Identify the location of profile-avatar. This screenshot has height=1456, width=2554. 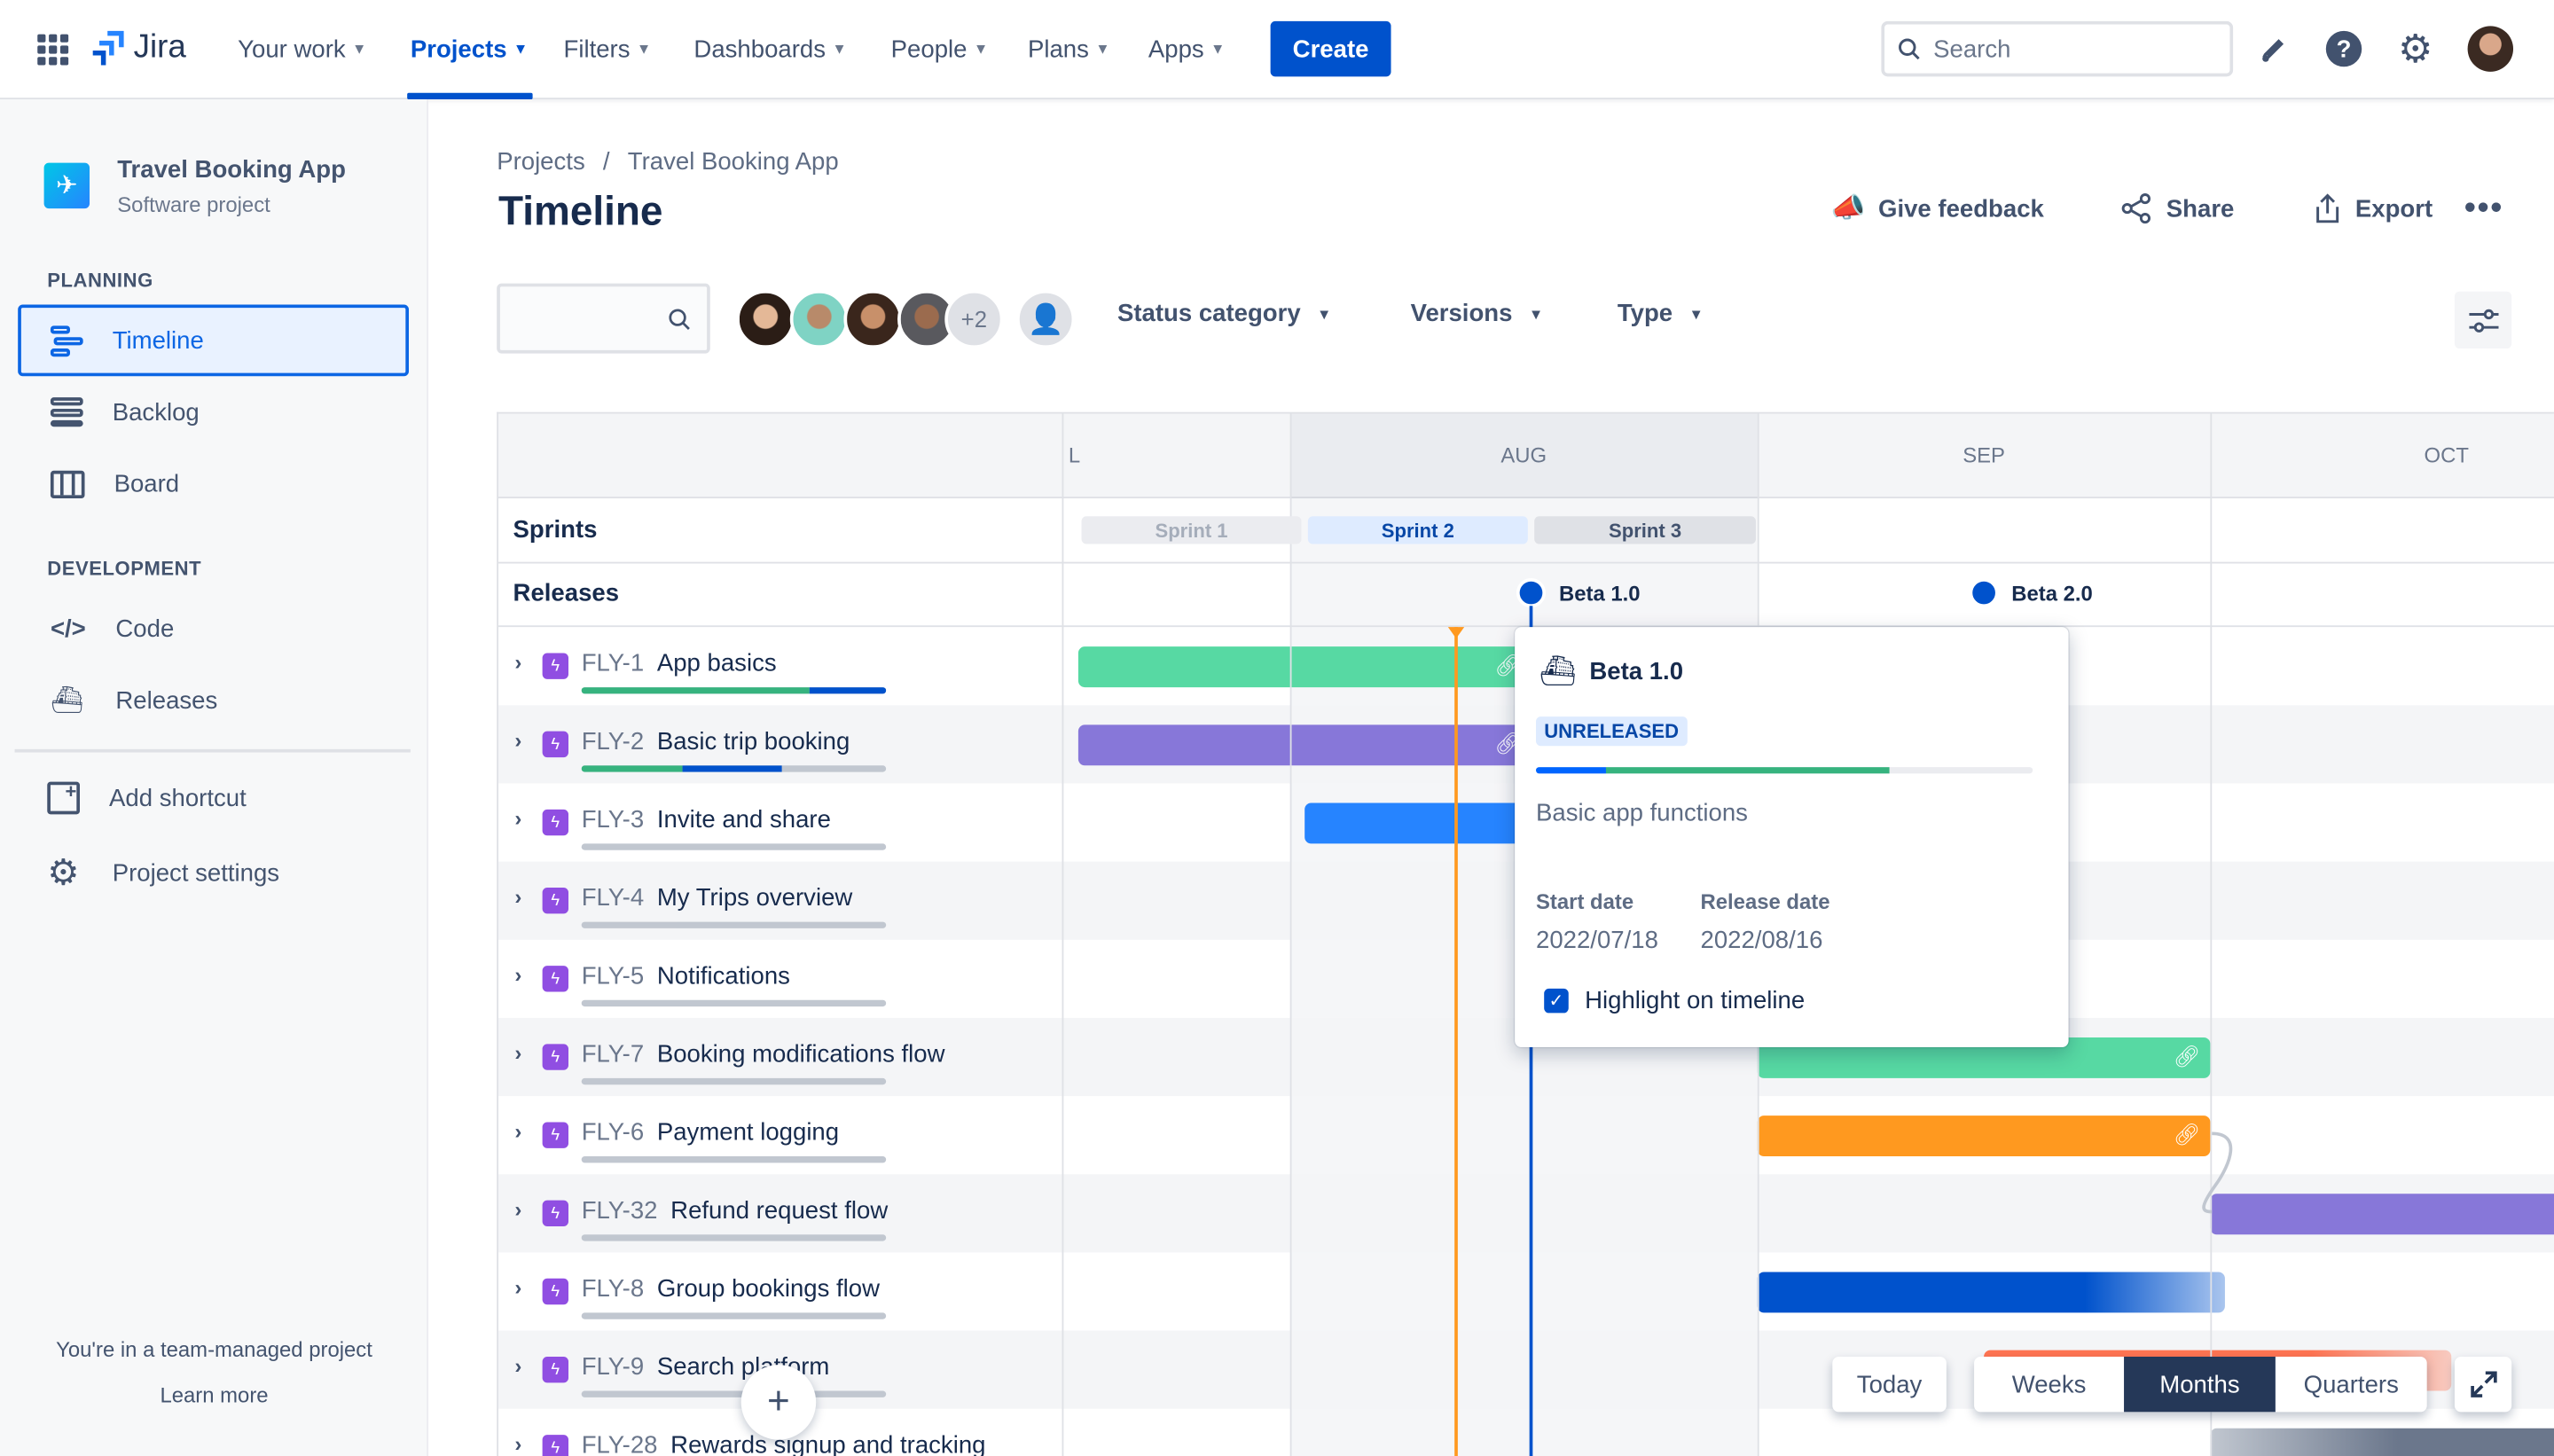
(2490, 49).